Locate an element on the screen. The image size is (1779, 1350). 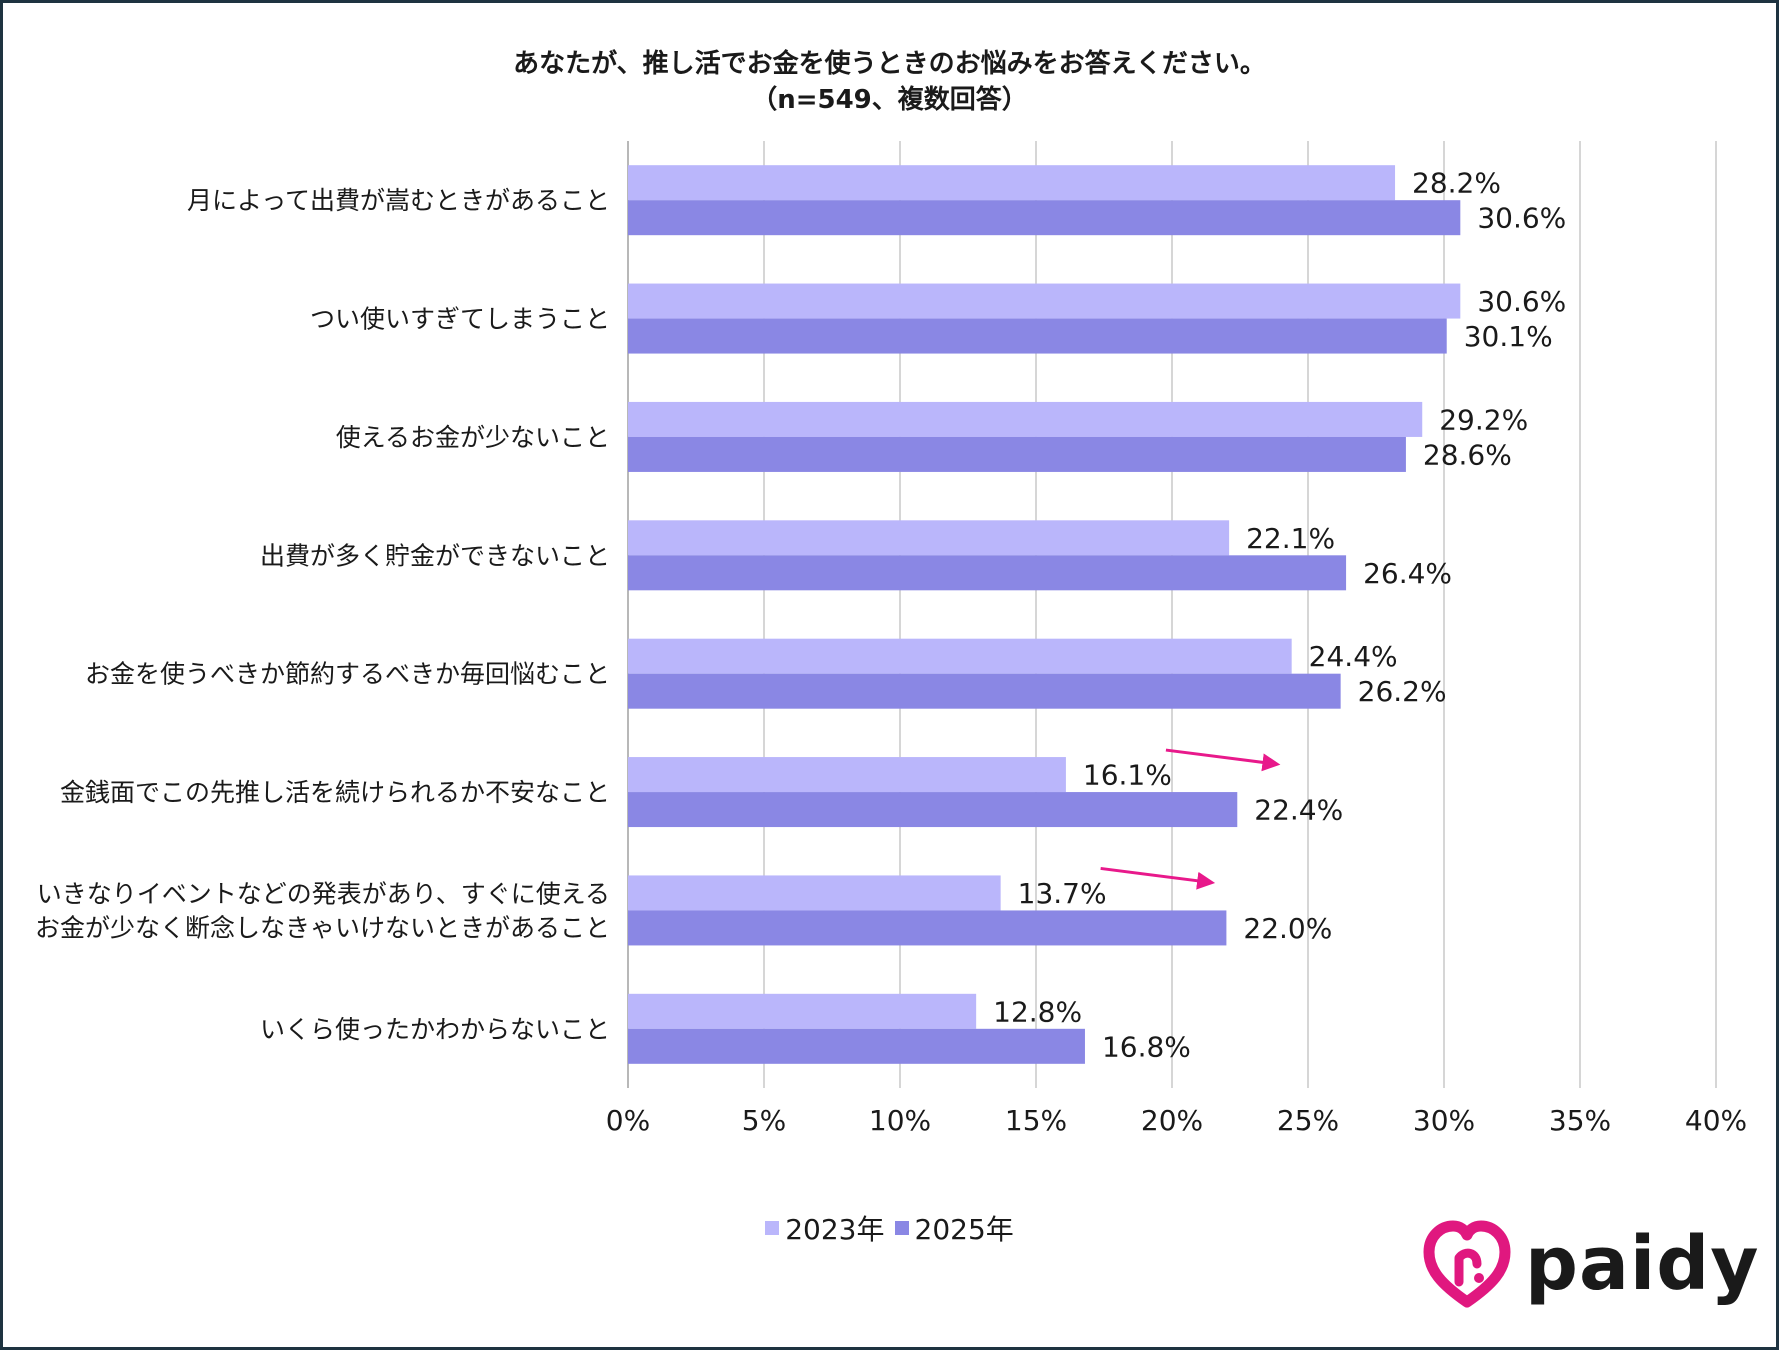
data-label-2023: 13.7% is located at coordinates (1062, 893).